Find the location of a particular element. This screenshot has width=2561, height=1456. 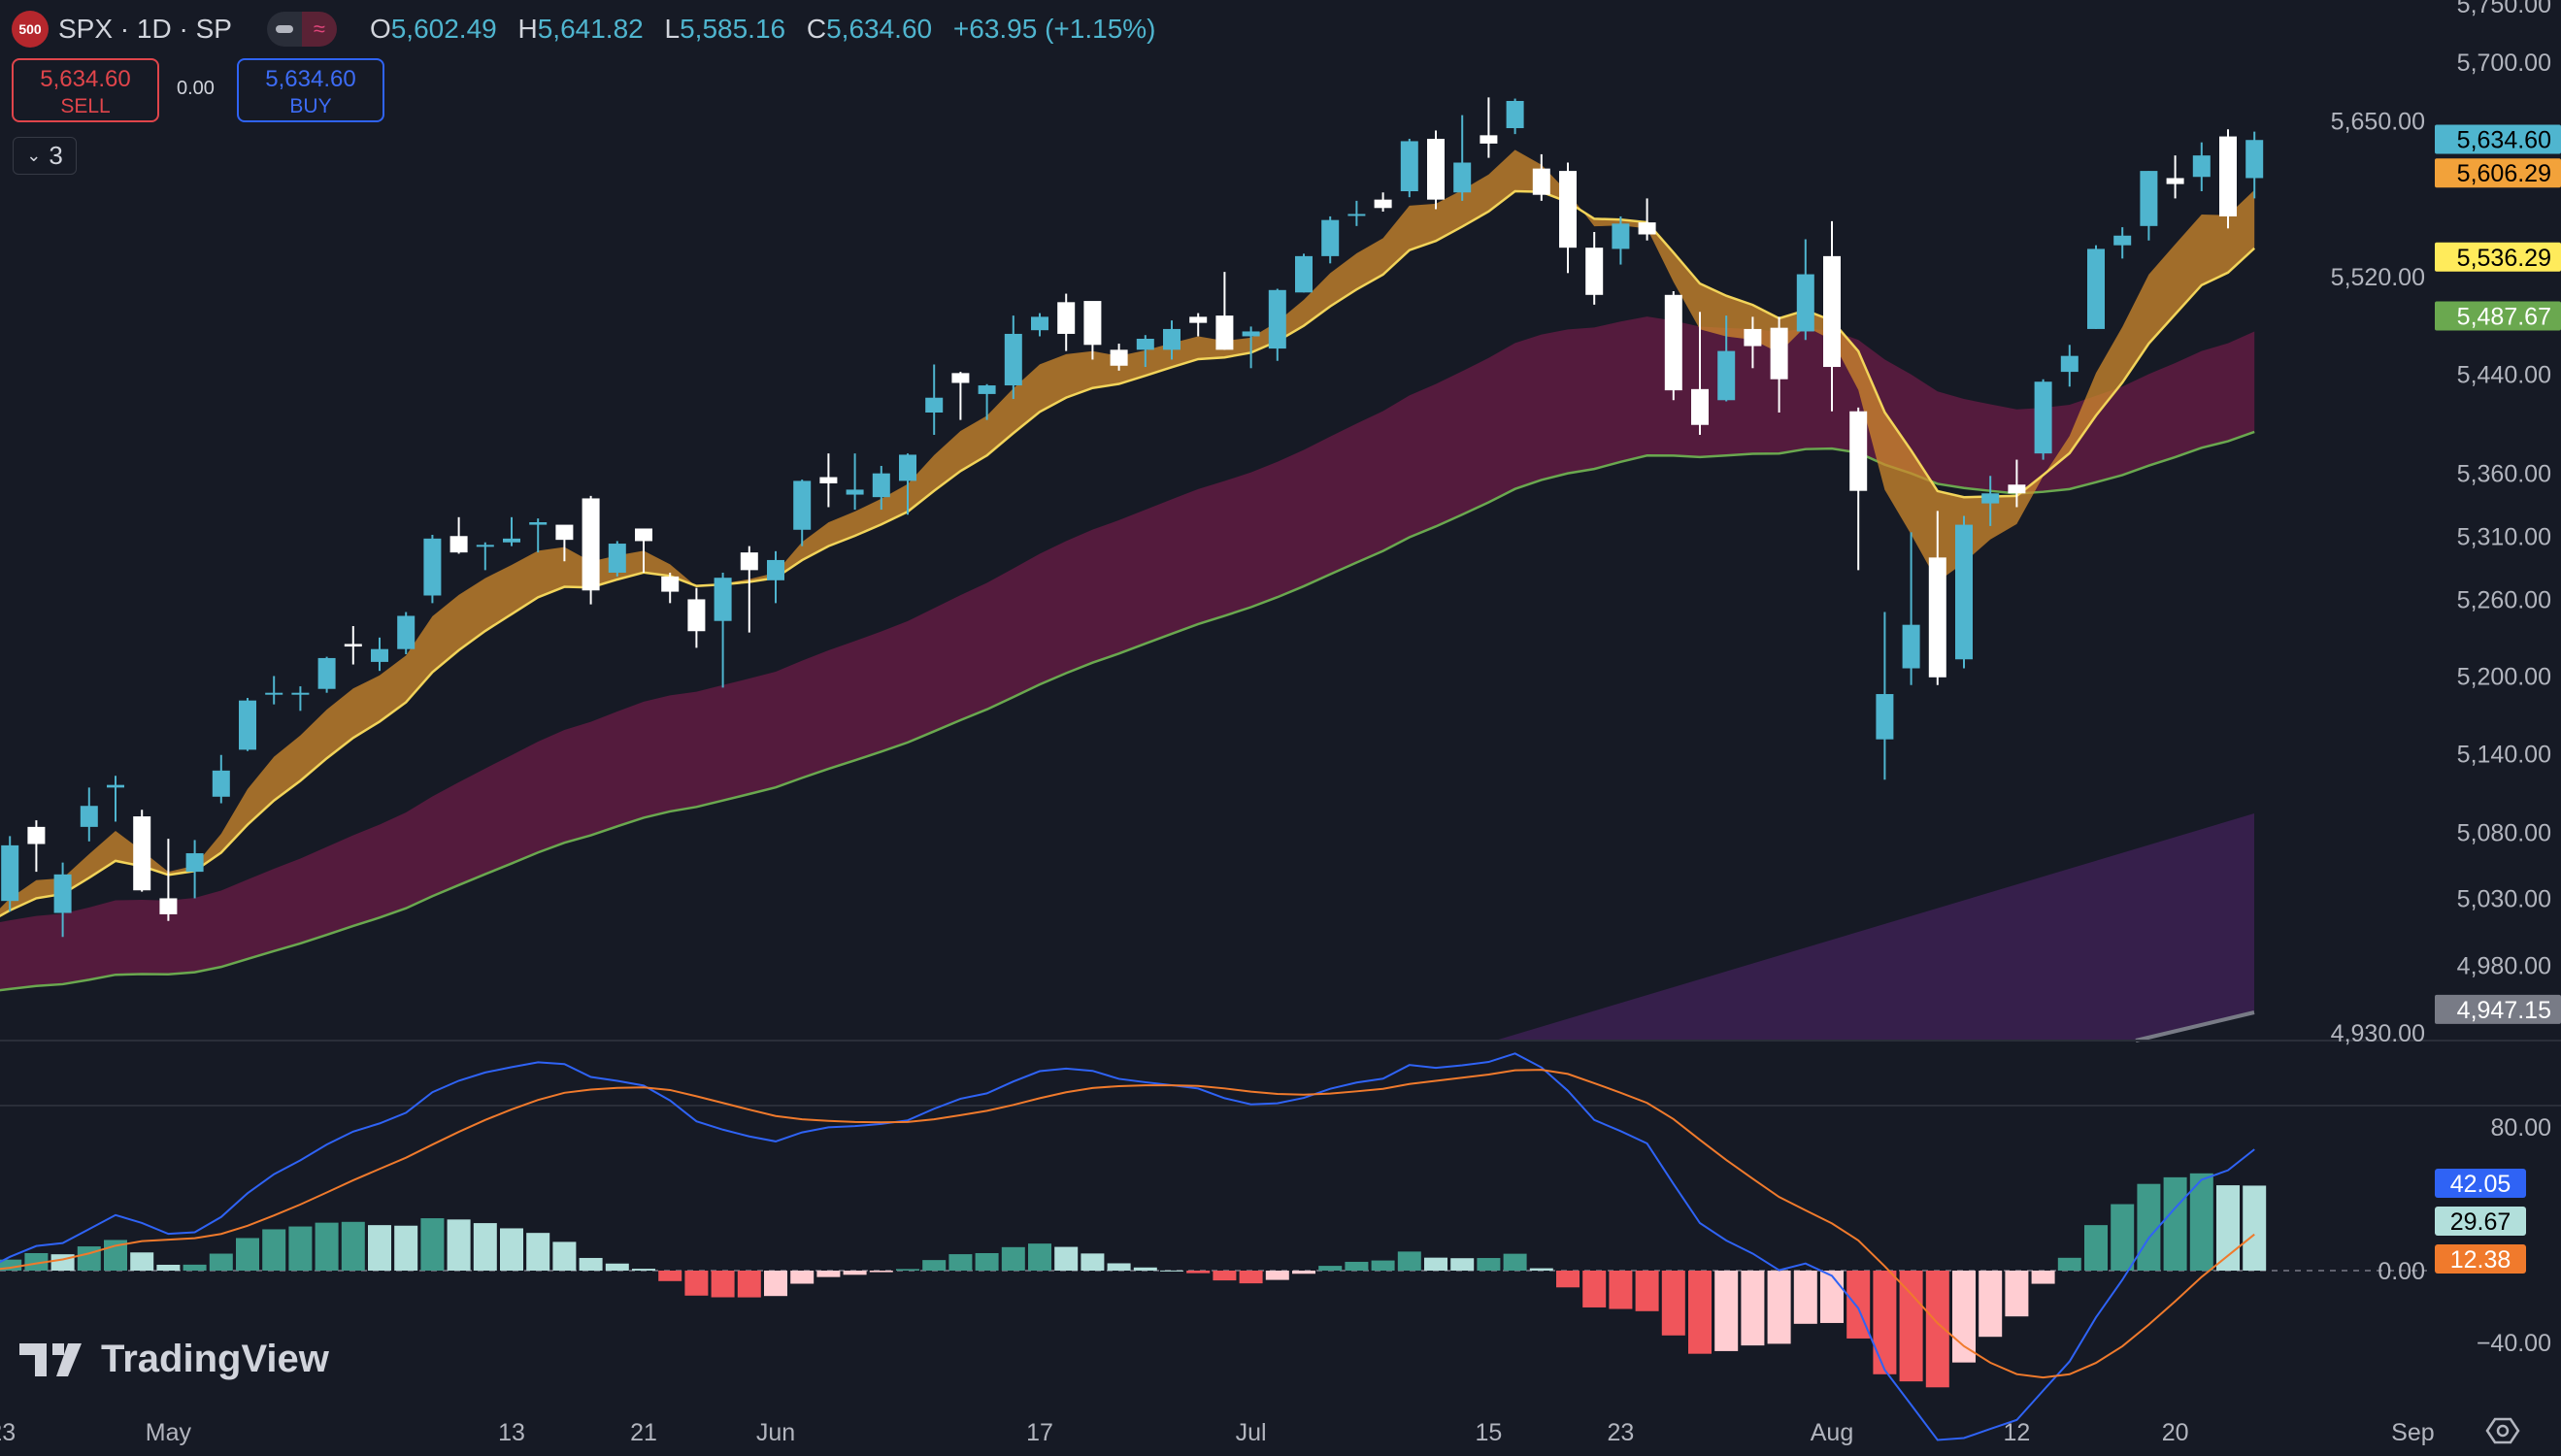

indicators-collapse-button: ⌄ 3 is located at coordinates (45, 156).